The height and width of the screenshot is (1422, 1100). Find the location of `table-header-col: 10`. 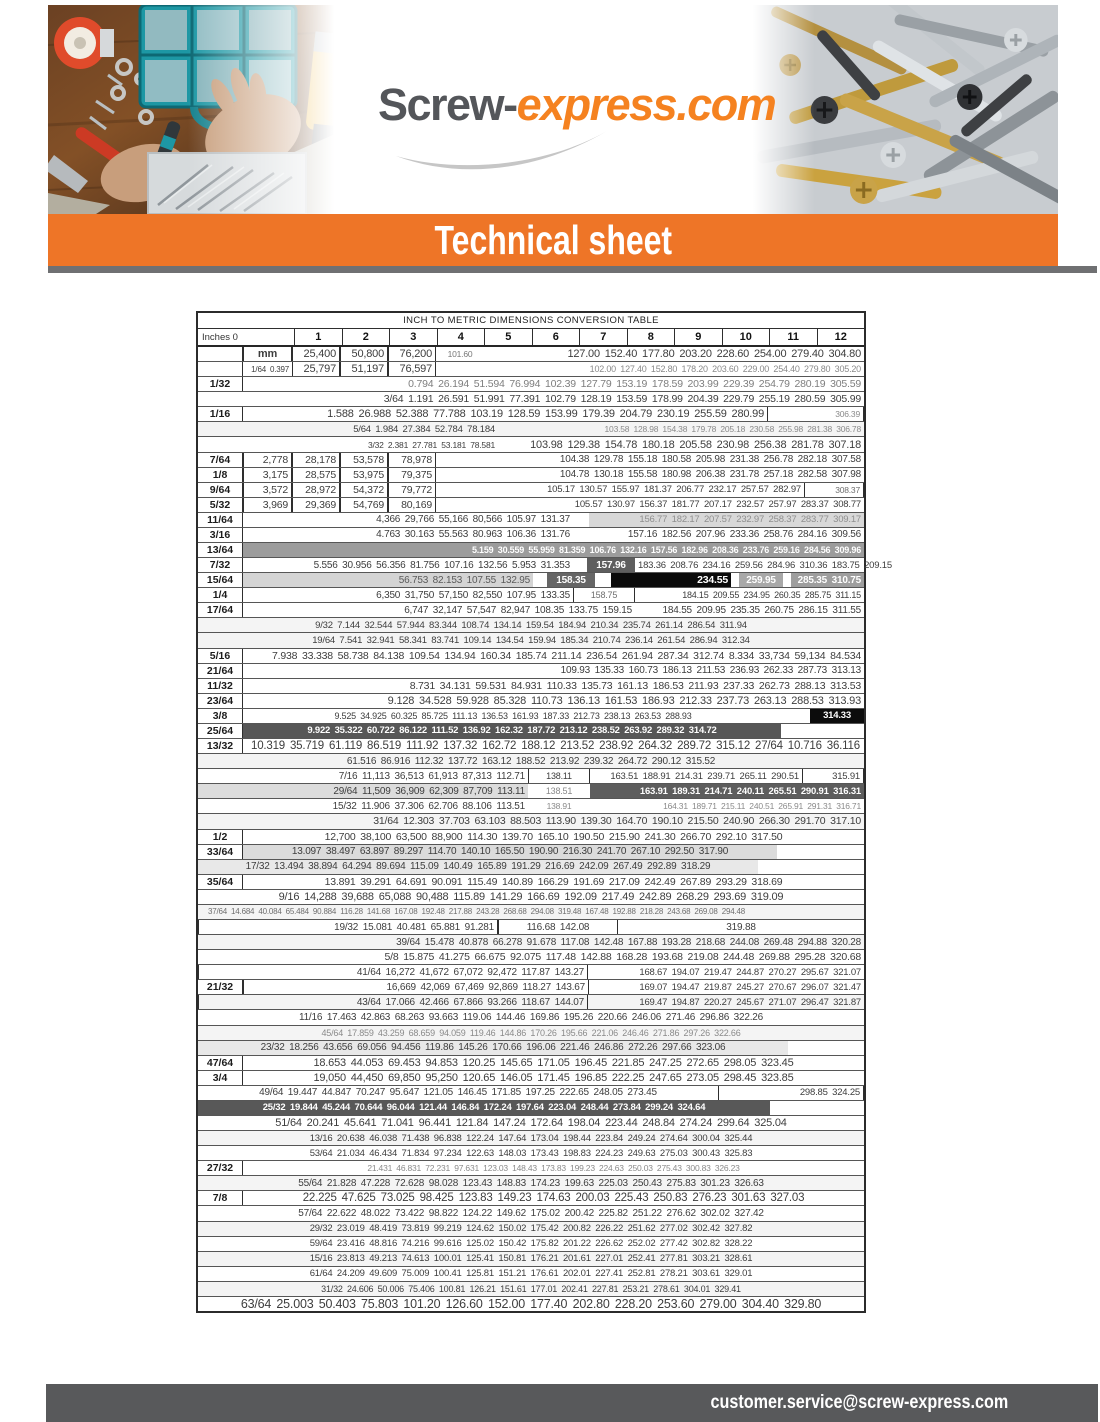

table-header-col: 10 is located at coordinates (745, 337).